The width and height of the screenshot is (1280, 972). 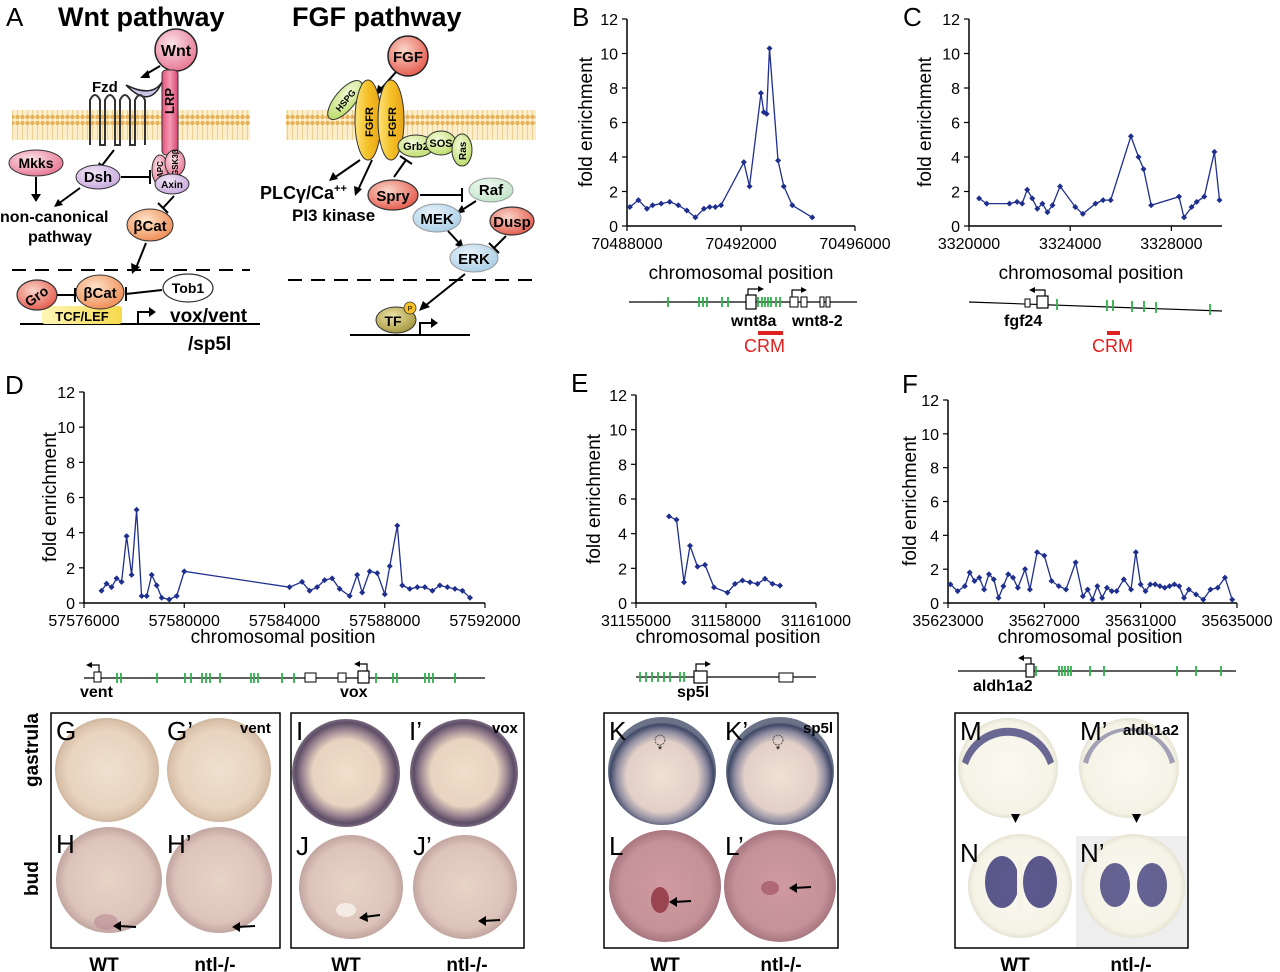 I want to click on row-label-bud: bud, so click(x=32, y=878).